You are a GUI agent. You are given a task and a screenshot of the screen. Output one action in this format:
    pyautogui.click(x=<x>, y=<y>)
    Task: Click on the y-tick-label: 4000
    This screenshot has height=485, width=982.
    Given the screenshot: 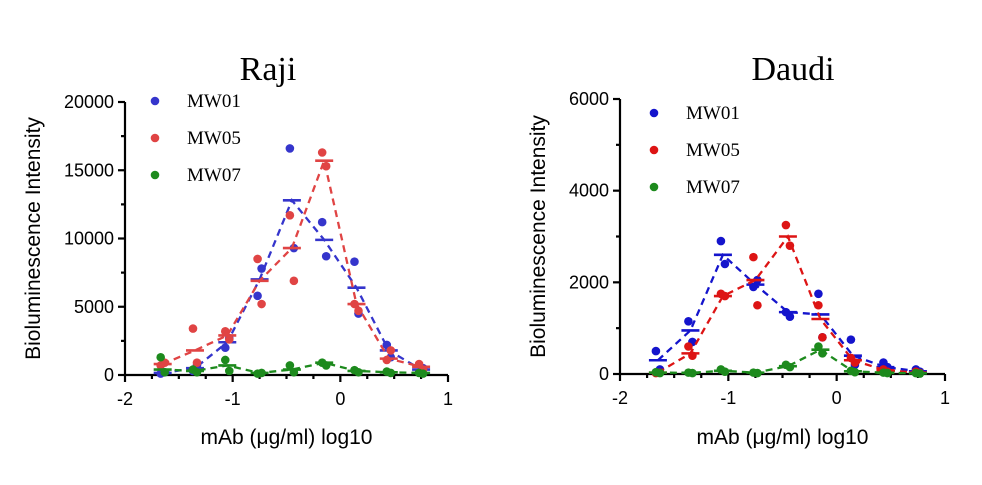 What is the action you would take?
    pyautogui.click(x=589, y=191)
    